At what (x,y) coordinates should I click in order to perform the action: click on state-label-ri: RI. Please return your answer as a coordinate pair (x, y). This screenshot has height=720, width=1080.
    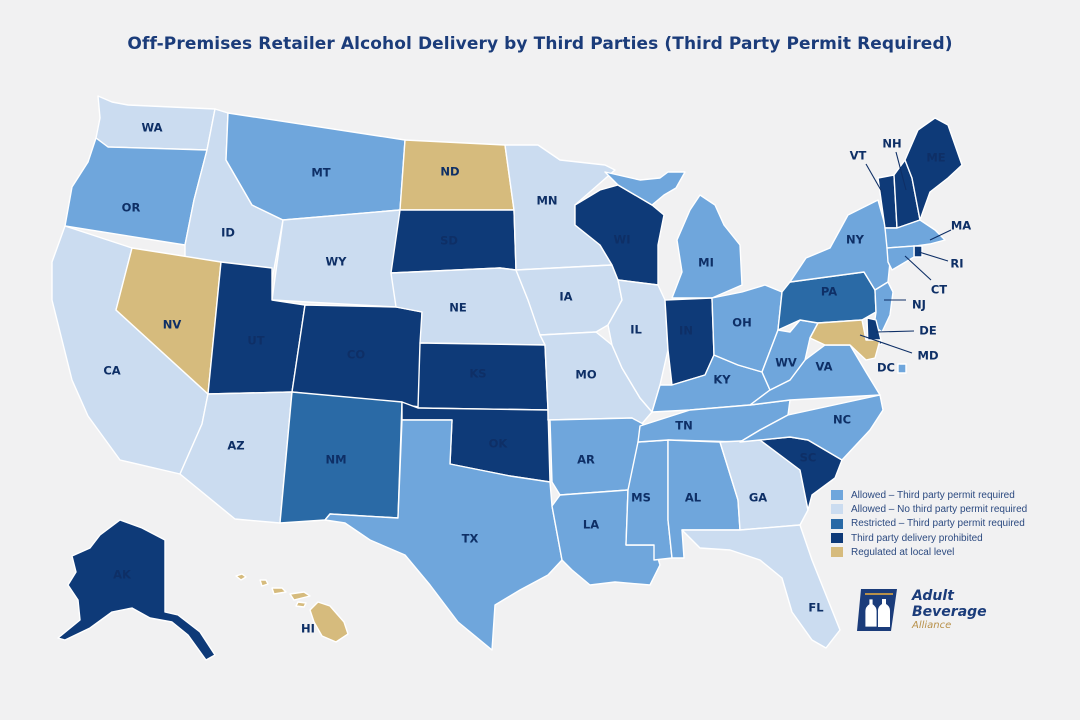
    Looking at the image, I should click on (956, 264).